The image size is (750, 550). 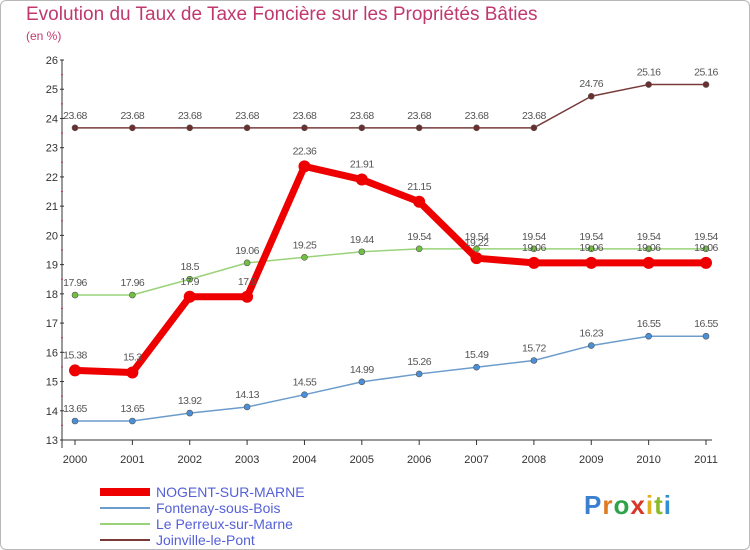 I want to click on y-tick-label: 14, so click(x=52, y=412).